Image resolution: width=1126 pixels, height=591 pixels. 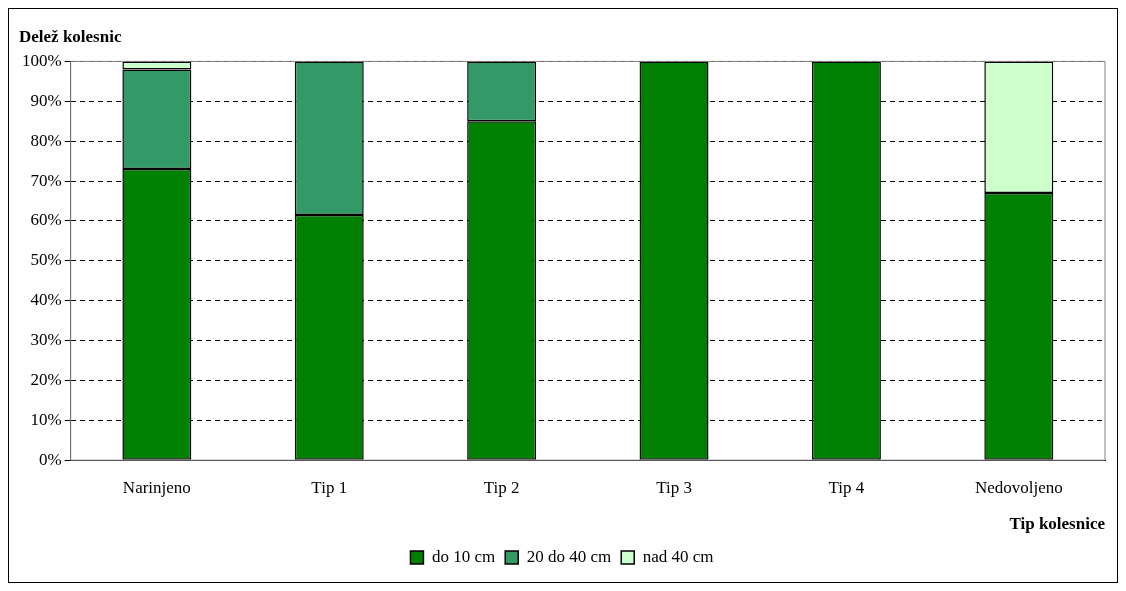 What do you see at coordinates (46, 260) in the screenshot?
I see `y-tick-label: 50%` at bounding box center [46, 260].